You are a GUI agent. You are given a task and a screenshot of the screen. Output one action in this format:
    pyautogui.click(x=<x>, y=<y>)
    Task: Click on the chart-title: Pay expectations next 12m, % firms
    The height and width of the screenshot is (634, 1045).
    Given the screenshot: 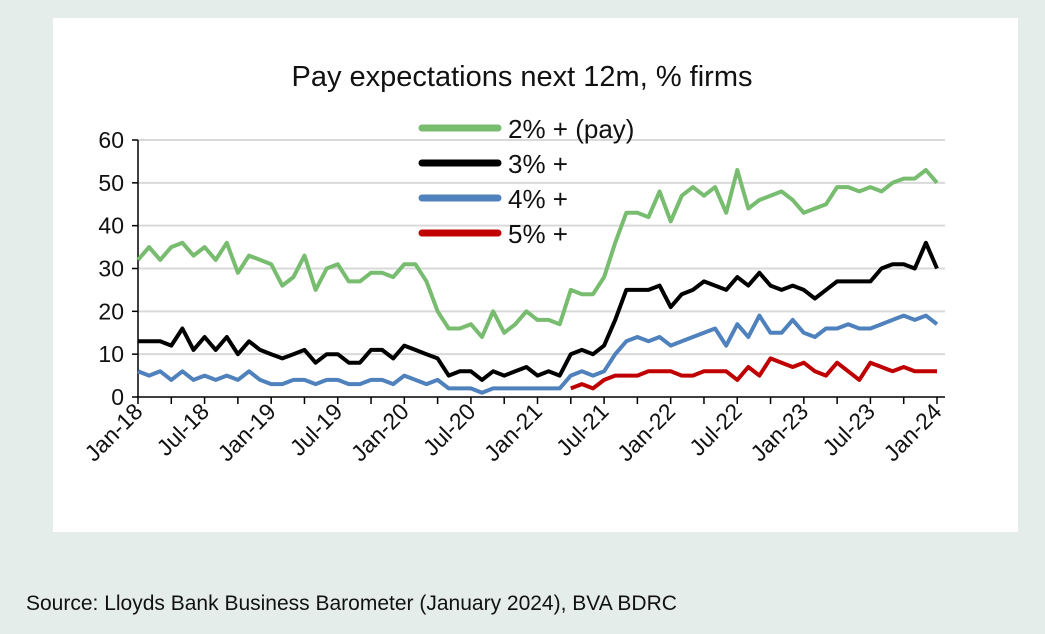 What is the action you would take?
    pyautogui.click(x=522, y=77)
    